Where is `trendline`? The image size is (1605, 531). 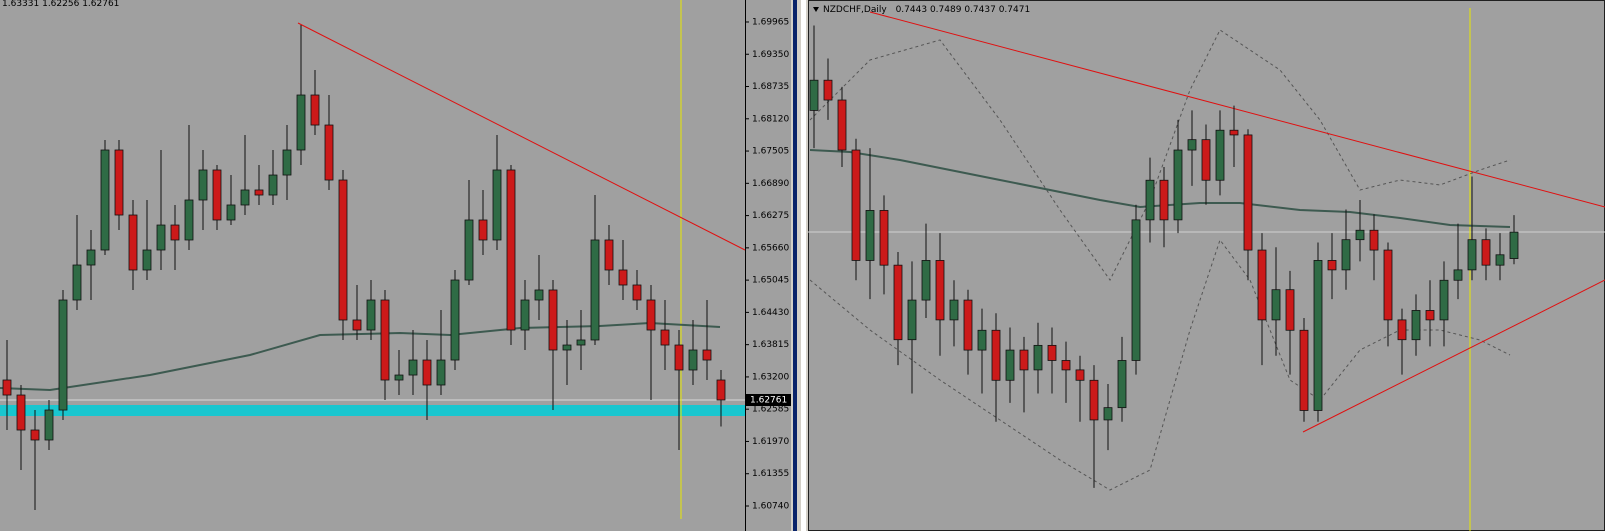 trendline is located at coordinates (1453, 356).